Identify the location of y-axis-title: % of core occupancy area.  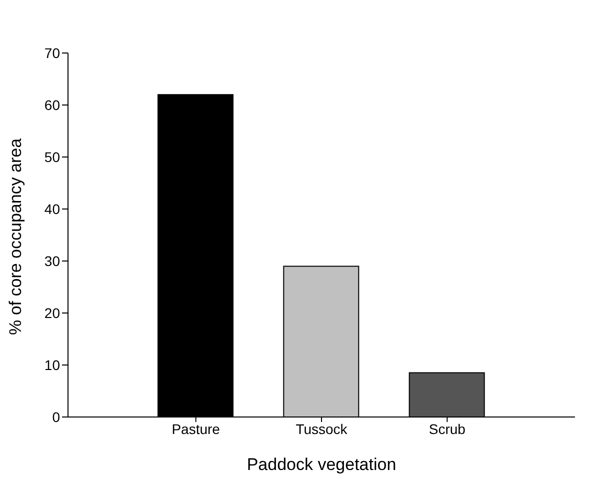
(16, 236).